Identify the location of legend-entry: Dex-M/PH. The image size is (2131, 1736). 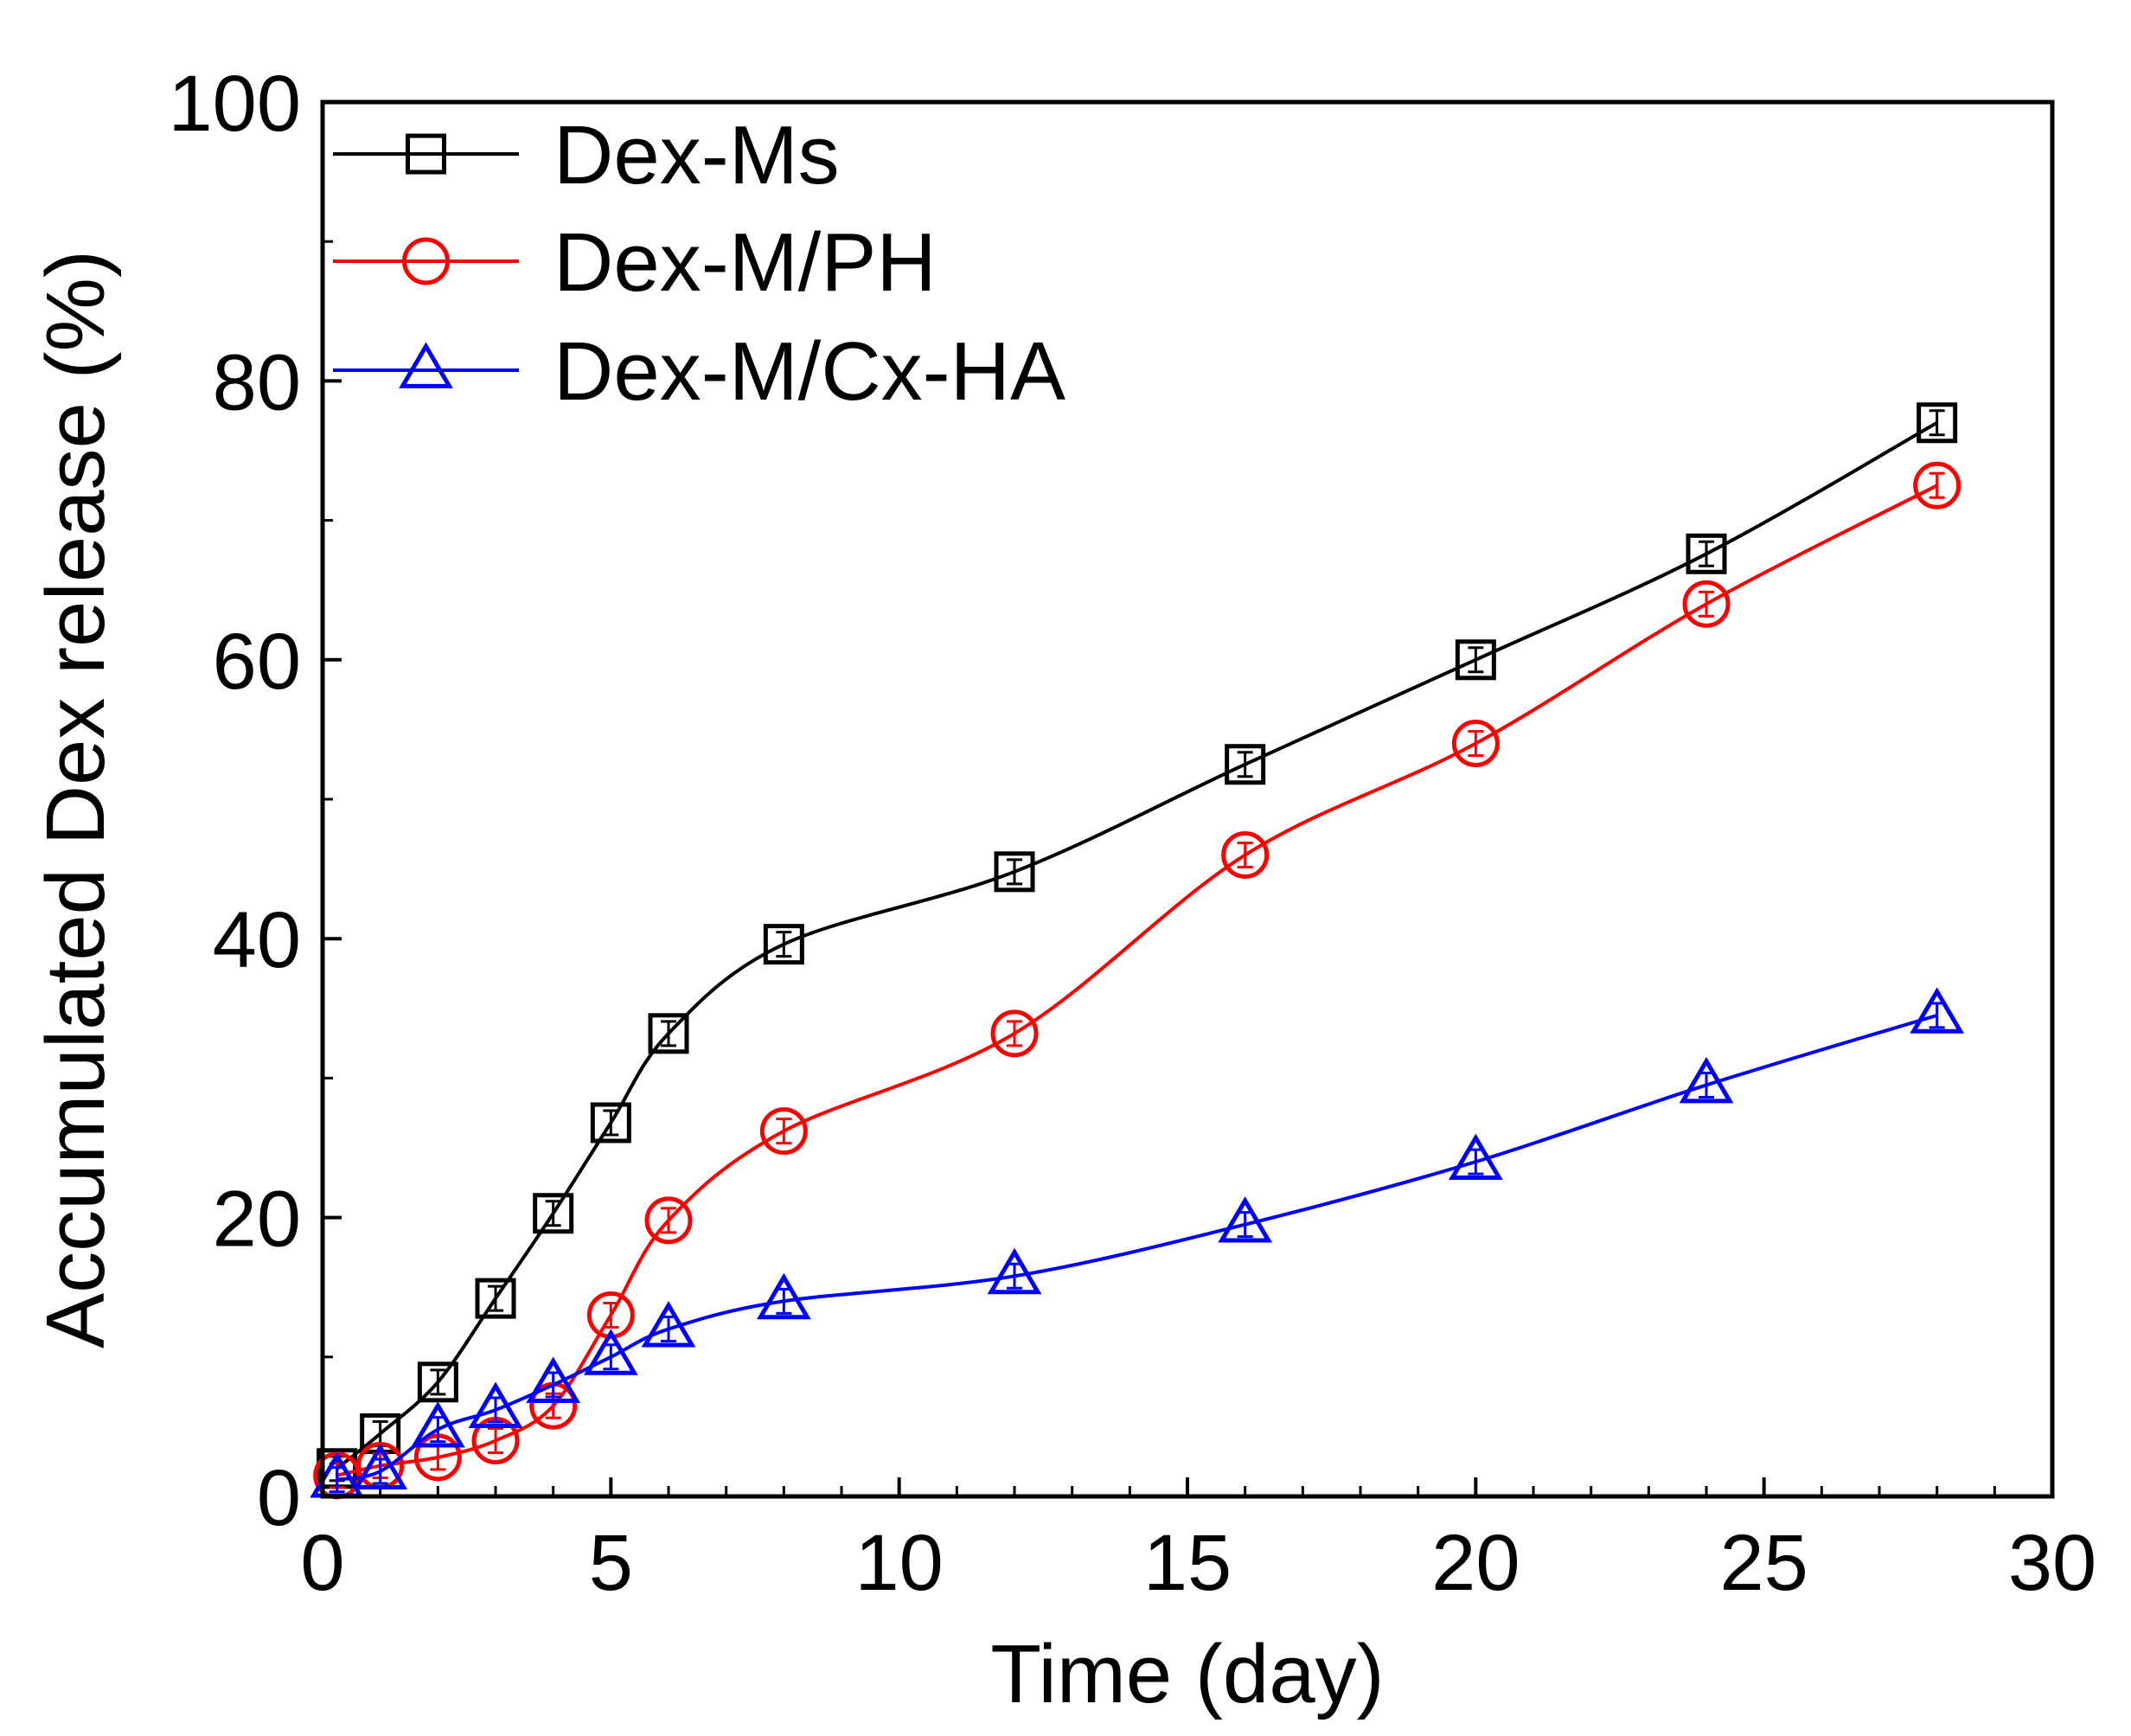
(635, 262).